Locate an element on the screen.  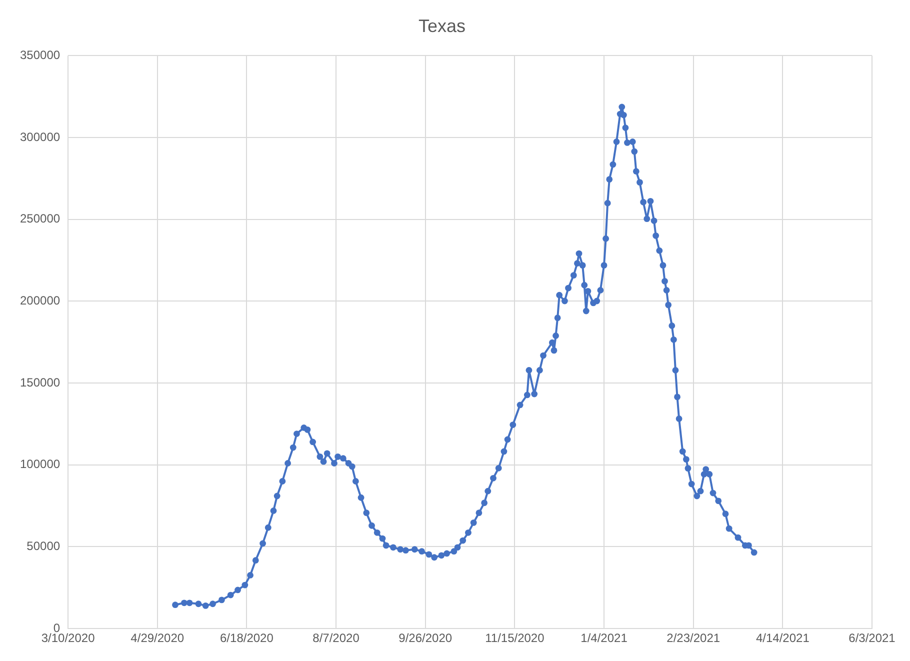
y-tick-label: 200000 is located at coordinates (40, 300).